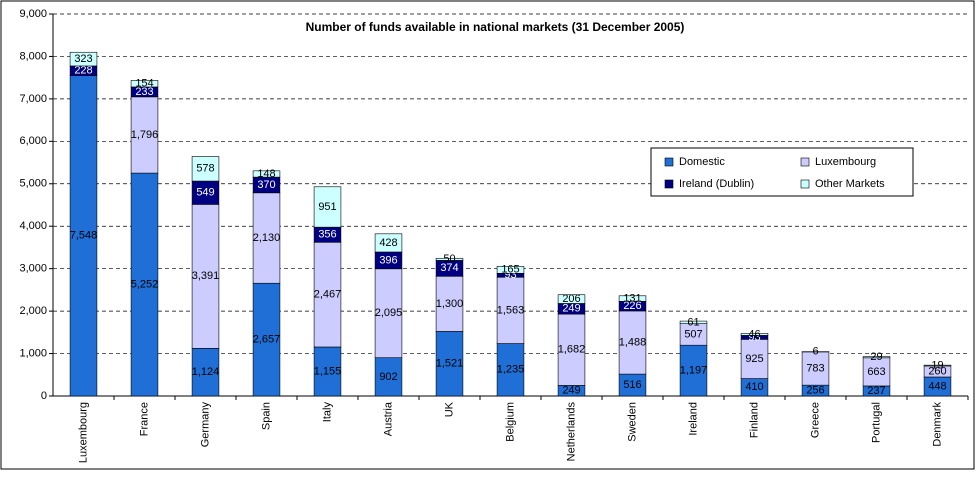  I want to click on data-label: 1,563, so click(511, 310).